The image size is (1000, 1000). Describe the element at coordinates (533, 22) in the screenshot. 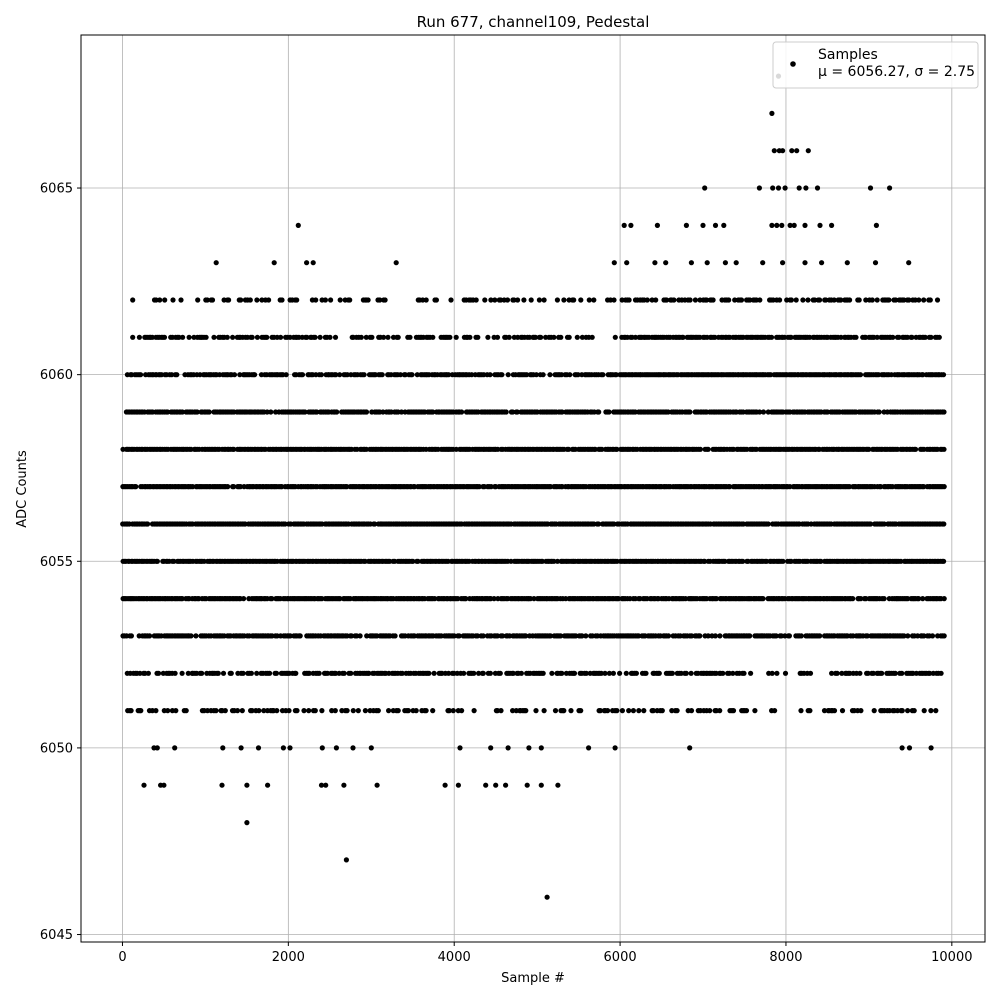

I see `chart-title: Run 677, channel109, Pedestal` at that location.